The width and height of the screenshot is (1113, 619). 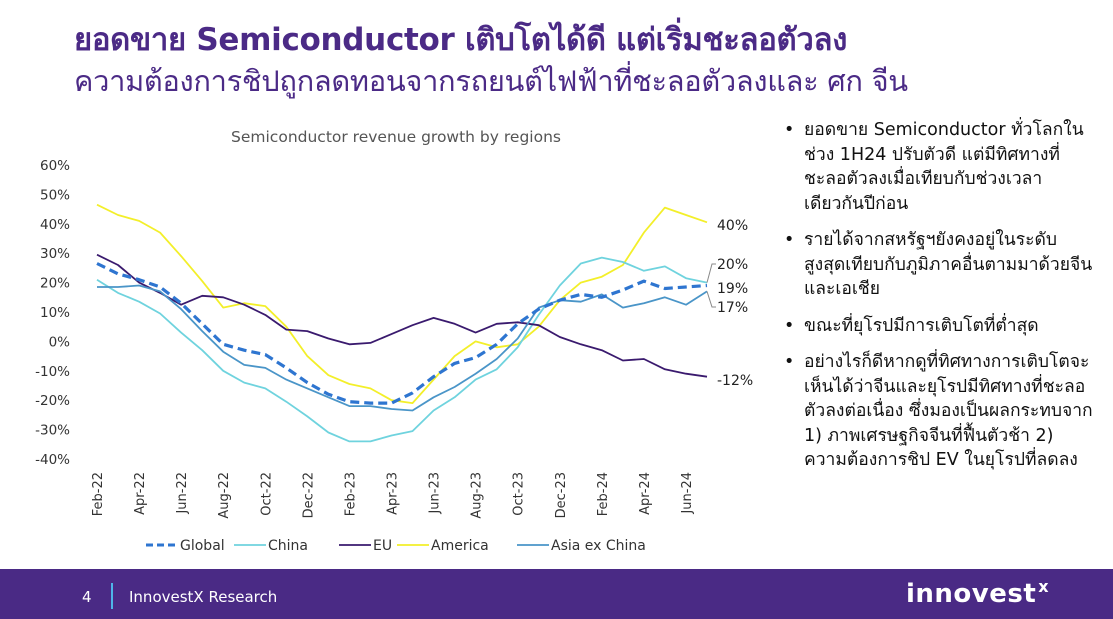 What do you see at coordinates (556, 594) in the screenshot?
I see `footer-bar: 4 InnovestX Research innovest x` at bounding box center [556, 594].